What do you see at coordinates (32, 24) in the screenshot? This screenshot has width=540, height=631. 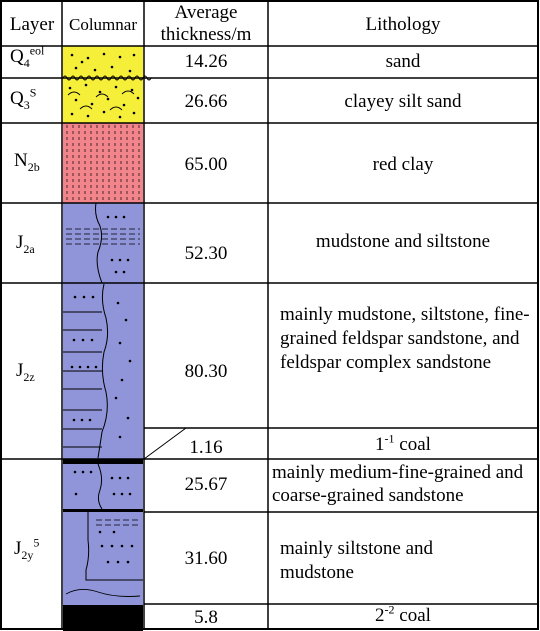 I see `header-layer: Layer` at bounding box center [32, 24].